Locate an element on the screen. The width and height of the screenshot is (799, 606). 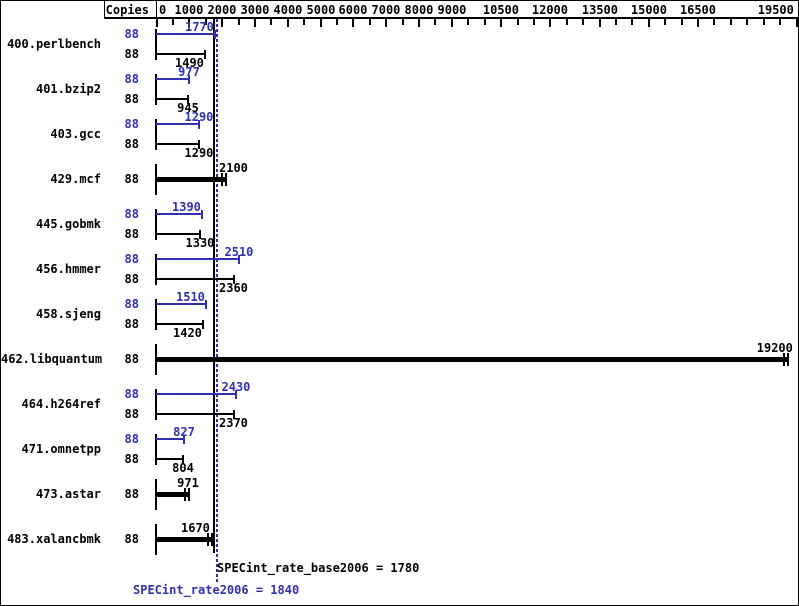
result-value-label: 2370 is located at coordinates (233, 423).